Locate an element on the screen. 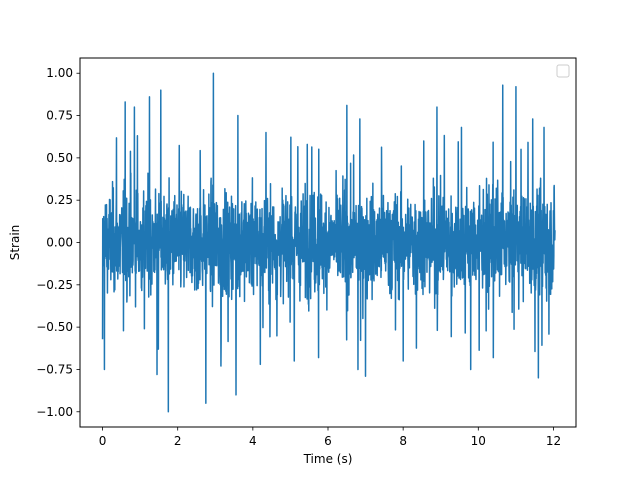 This screenshot has width=640, height=480. y-tick-label: 1.00 is located at coordinates (59, 73).